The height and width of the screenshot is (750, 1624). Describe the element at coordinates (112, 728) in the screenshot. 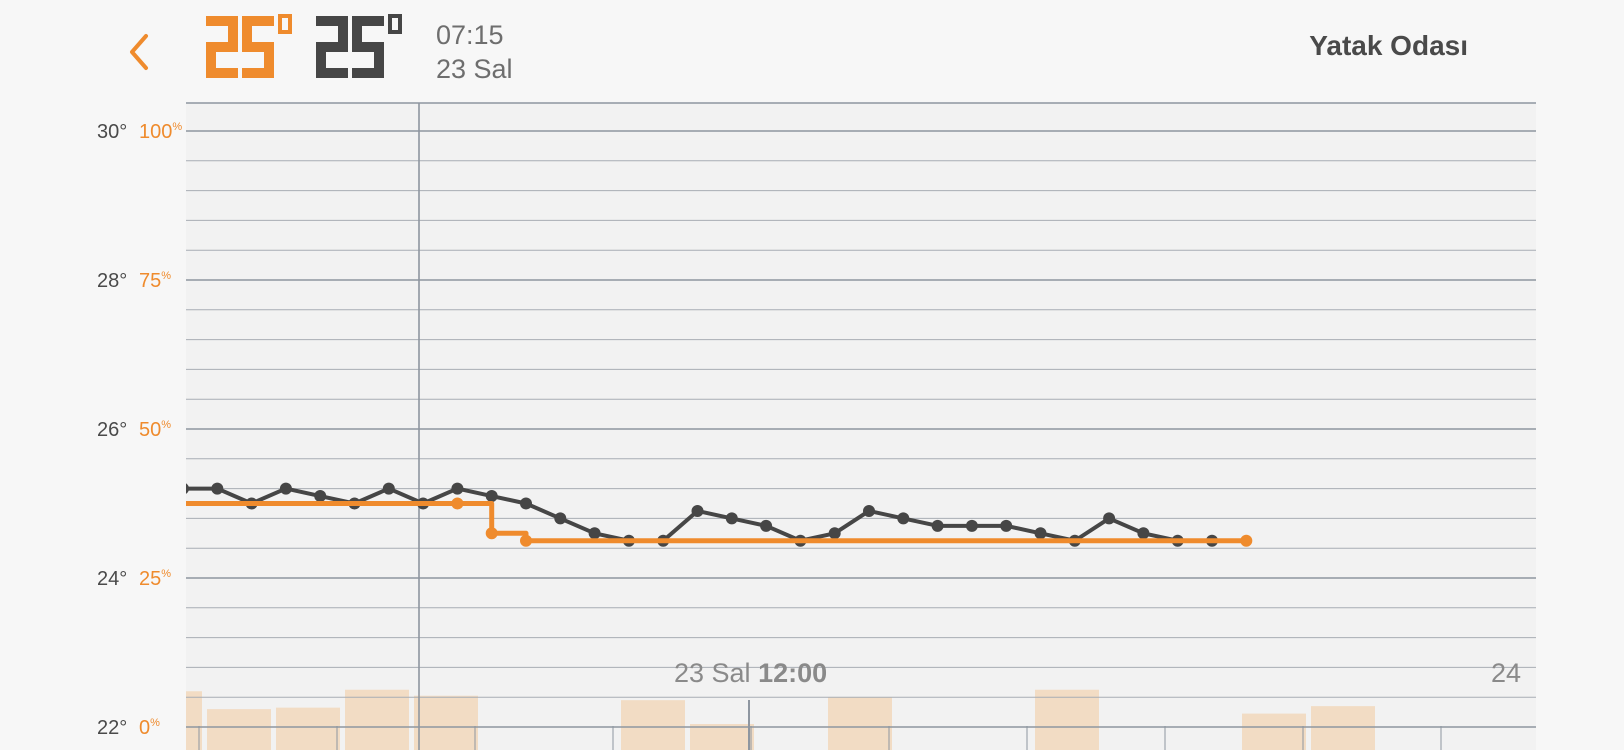

I see `temperature-tick-label: 22°` at that location.